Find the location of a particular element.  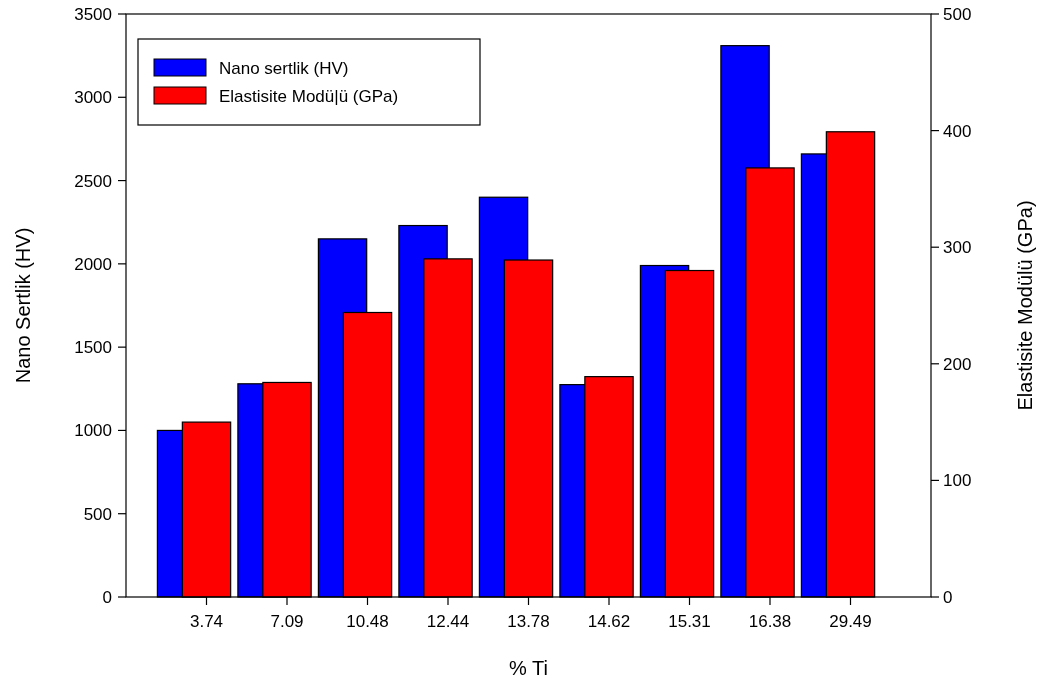

x-tick-label: 12.44 is located at coordinates (448, 621).